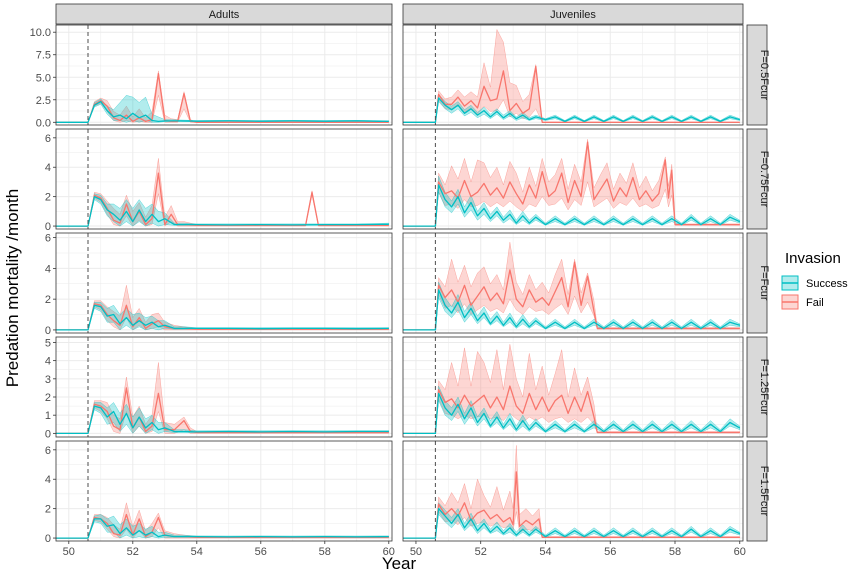  What do you see at coordinates (12, 288) in the screenshot?
I see `y-axis-title: Predation mortality /month` at bounding box center [12, 288].